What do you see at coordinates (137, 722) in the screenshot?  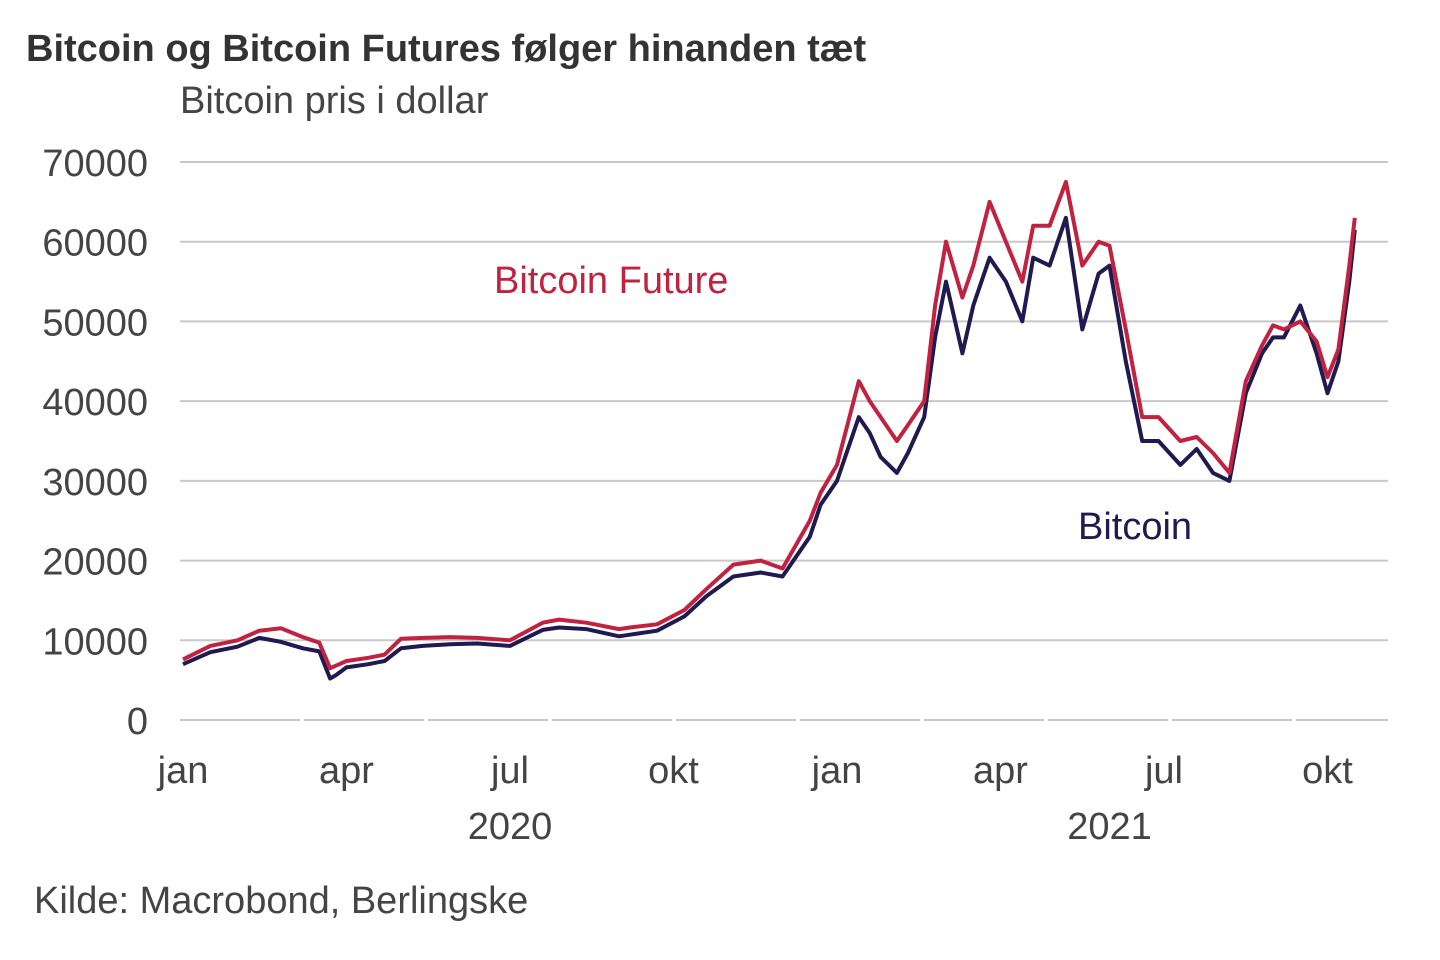 I see `y-tick-label: 0` at bounding box center [137, 722].